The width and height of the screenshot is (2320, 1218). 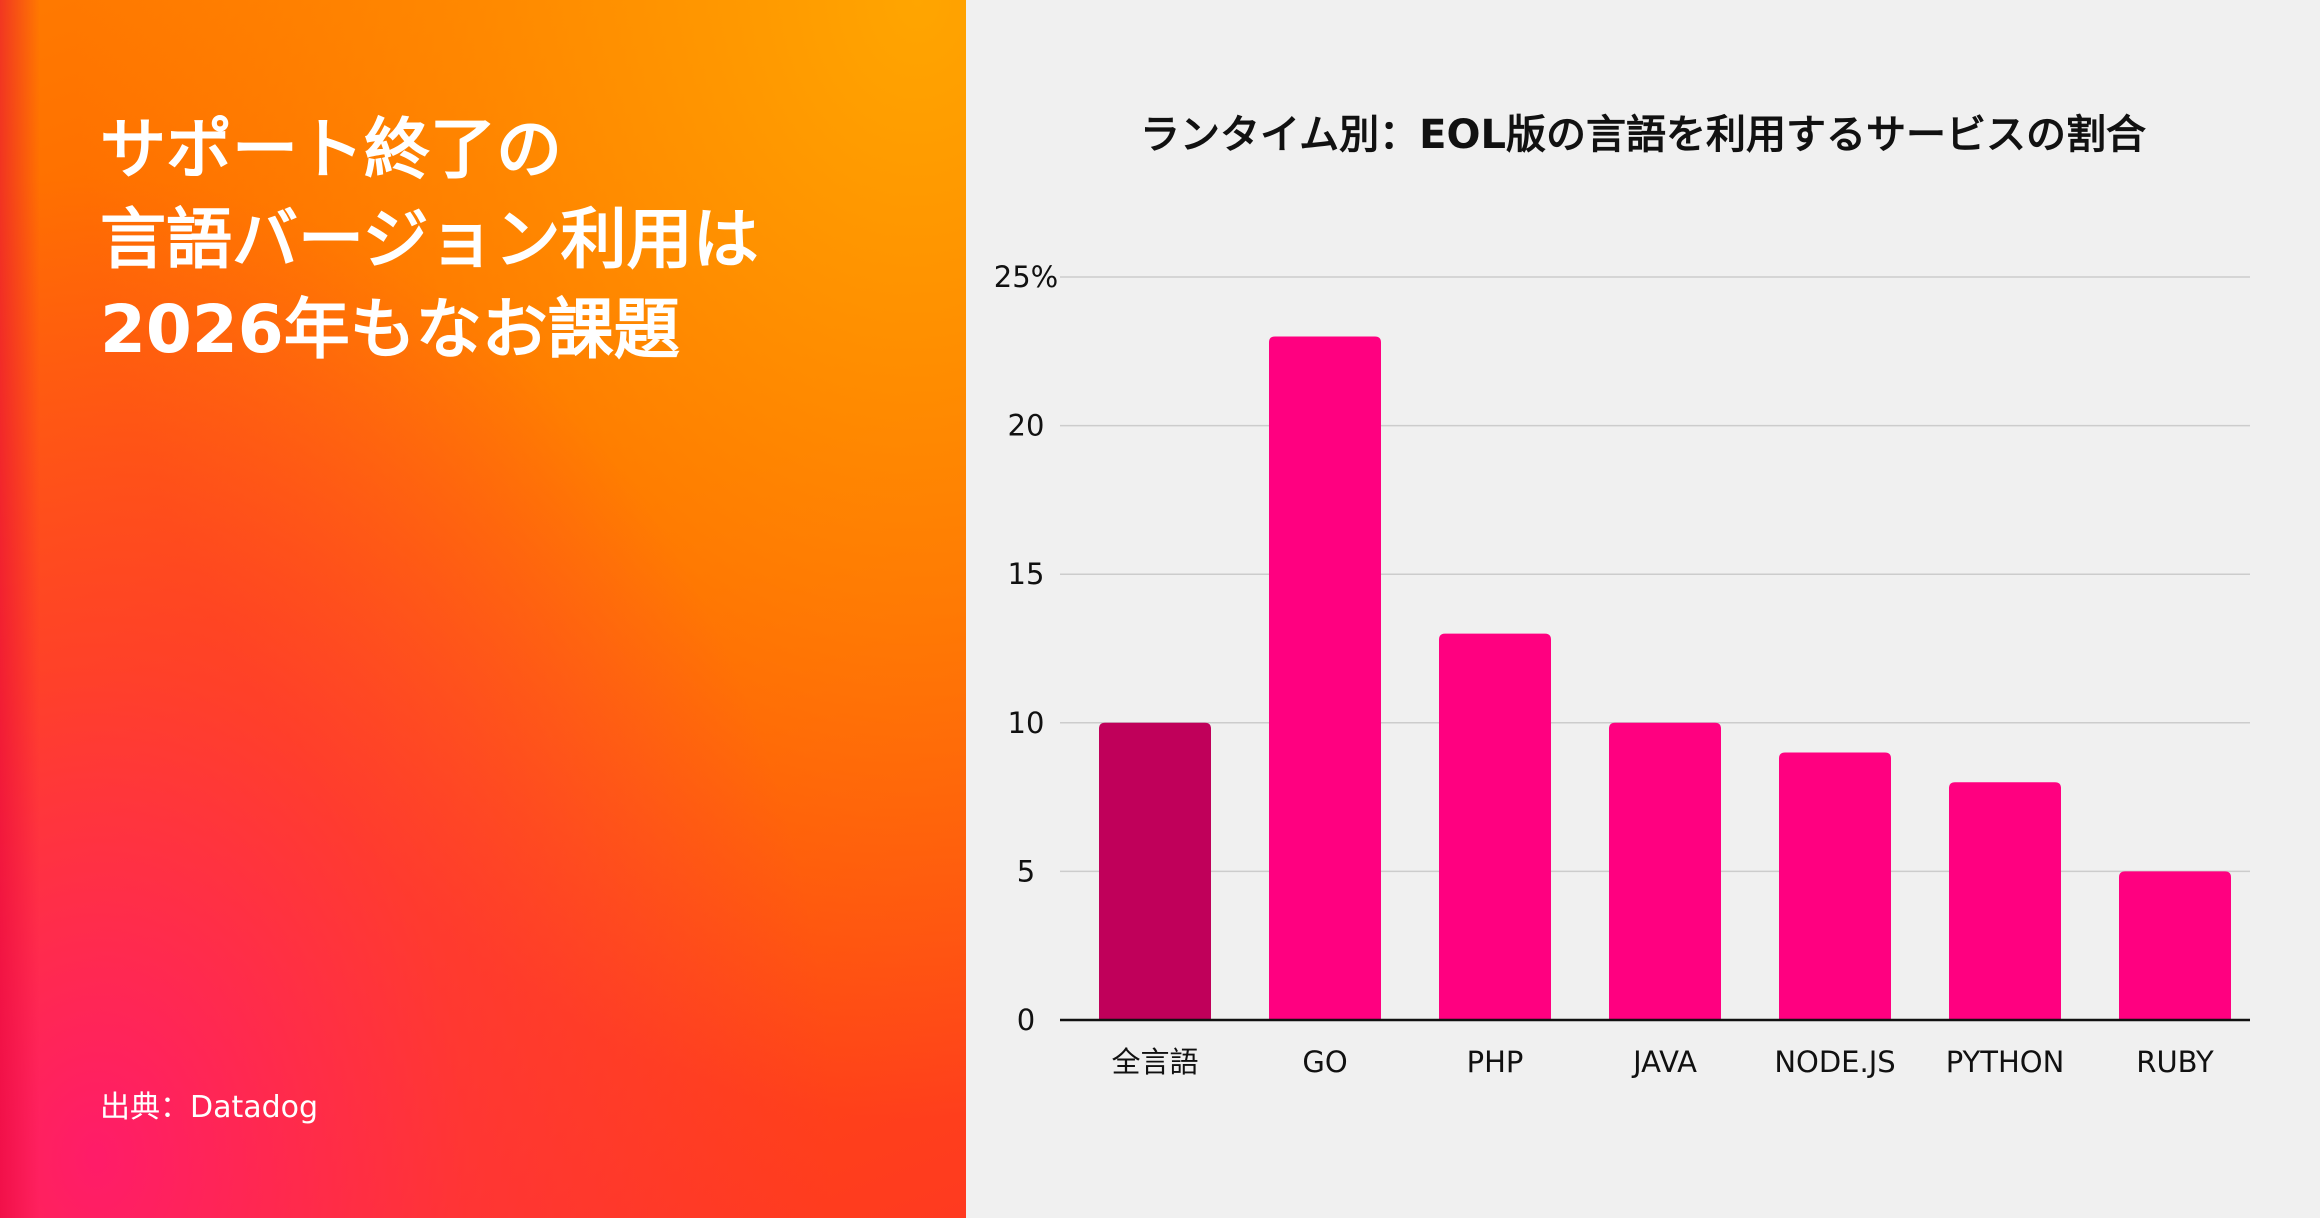 What do you see at coordinates (2175, 1062) in the screenshot?
I see `x-tick-label: RUBY` at bounding box center [2175, 1062].